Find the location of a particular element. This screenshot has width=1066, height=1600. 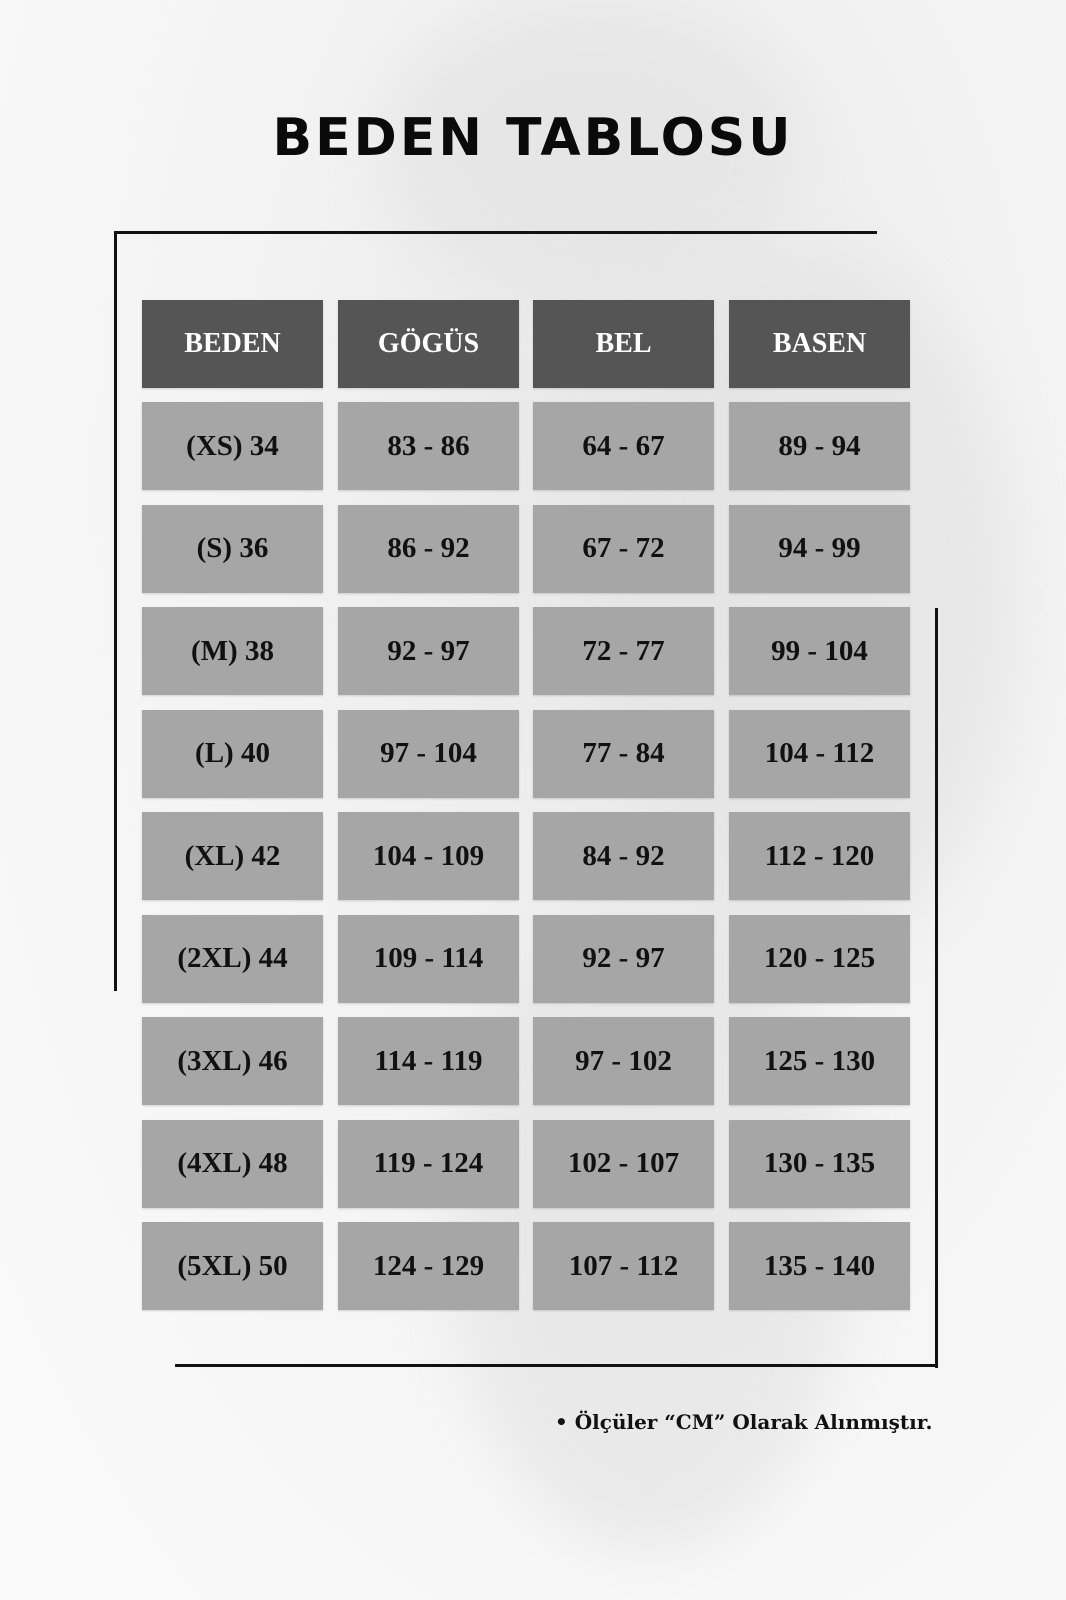

frame-left-line is located at coordinates (115, 611).